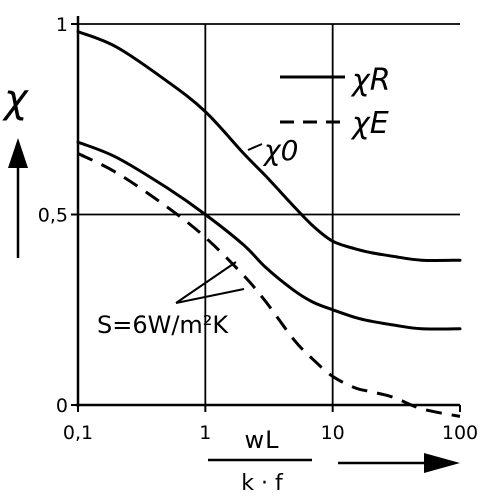  What do you see at coordinates (280, 150) in the screenshot?
I see `chi0-label: χ0` at bounding box center [280, 150].